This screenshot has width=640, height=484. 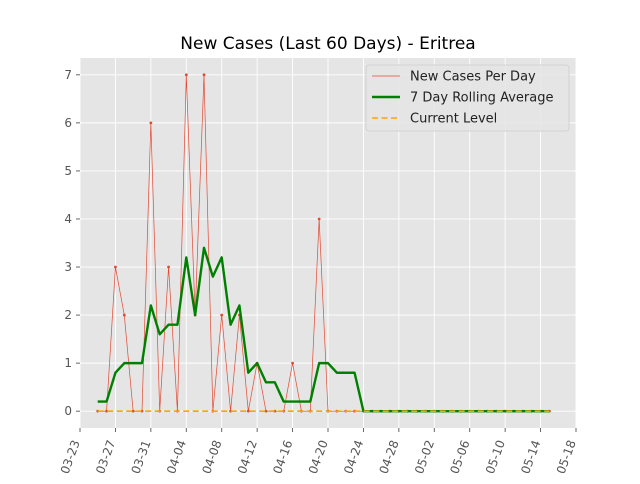 What do you see at coordinates (72, 243) in the screenshot?
I see `y-axis: 0 1 2 3 4 5 6 7` at bounding box center [72, 243].